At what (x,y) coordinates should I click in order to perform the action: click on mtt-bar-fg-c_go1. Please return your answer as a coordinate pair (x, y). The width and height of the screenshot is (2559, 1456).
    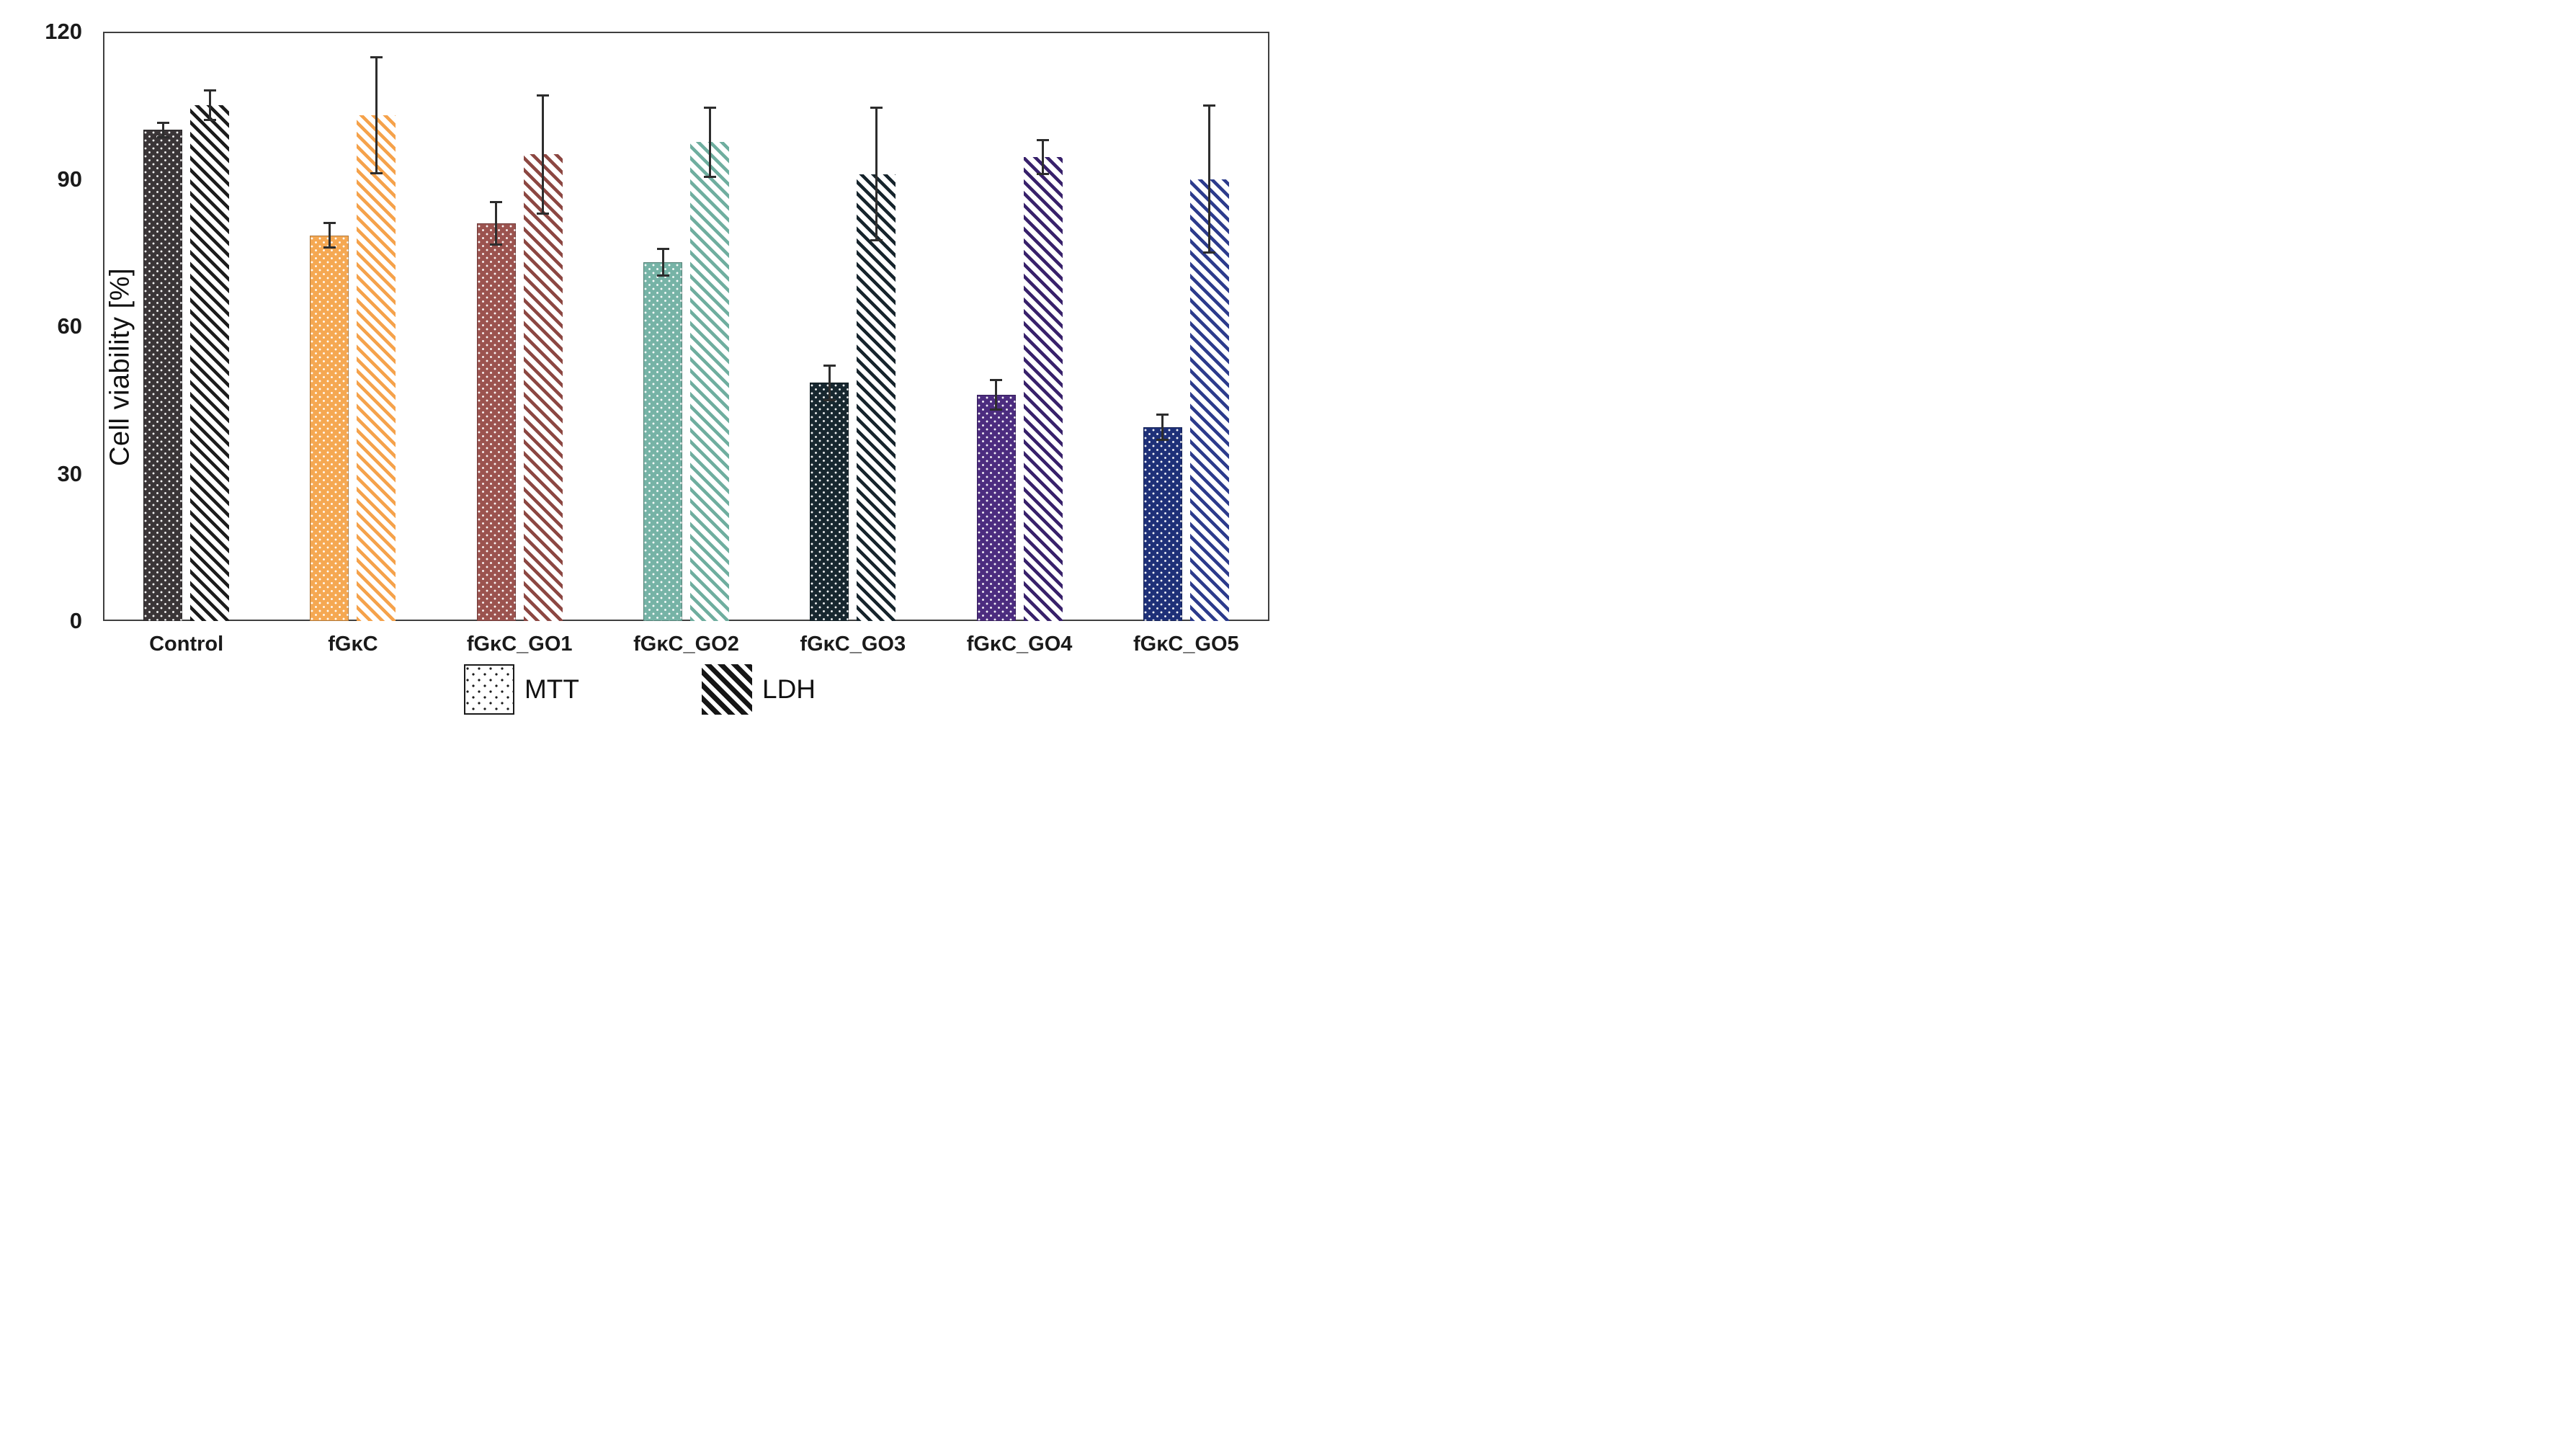
    Looking at the image, I should click on (496, 422).